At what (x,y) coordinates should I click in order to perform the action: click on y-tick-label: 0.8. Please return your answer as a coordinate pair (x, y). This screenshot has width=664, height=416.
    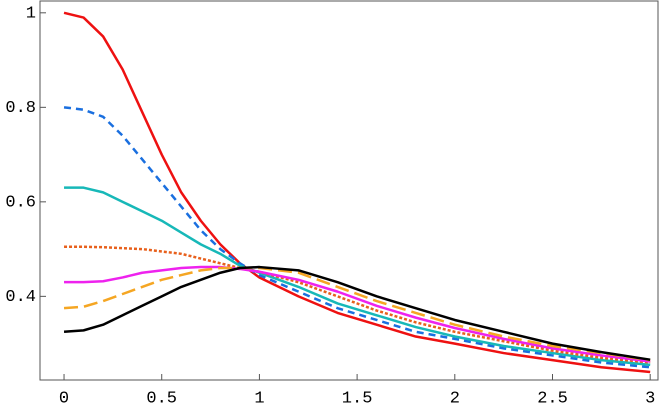
    Looking at the image, I should click on (20, 108).